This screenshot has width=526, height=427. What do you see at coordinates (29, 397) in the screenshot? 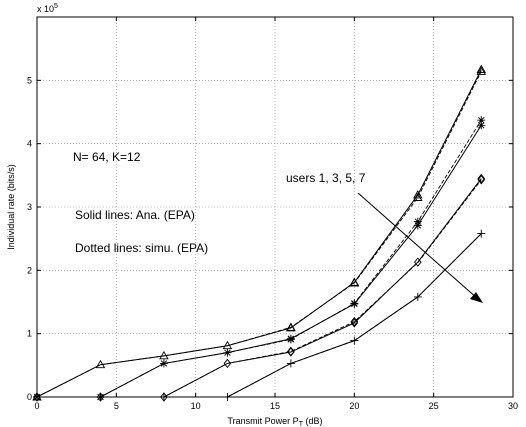
I see `y-tick-label: 0` at bounding box center [29, 397].